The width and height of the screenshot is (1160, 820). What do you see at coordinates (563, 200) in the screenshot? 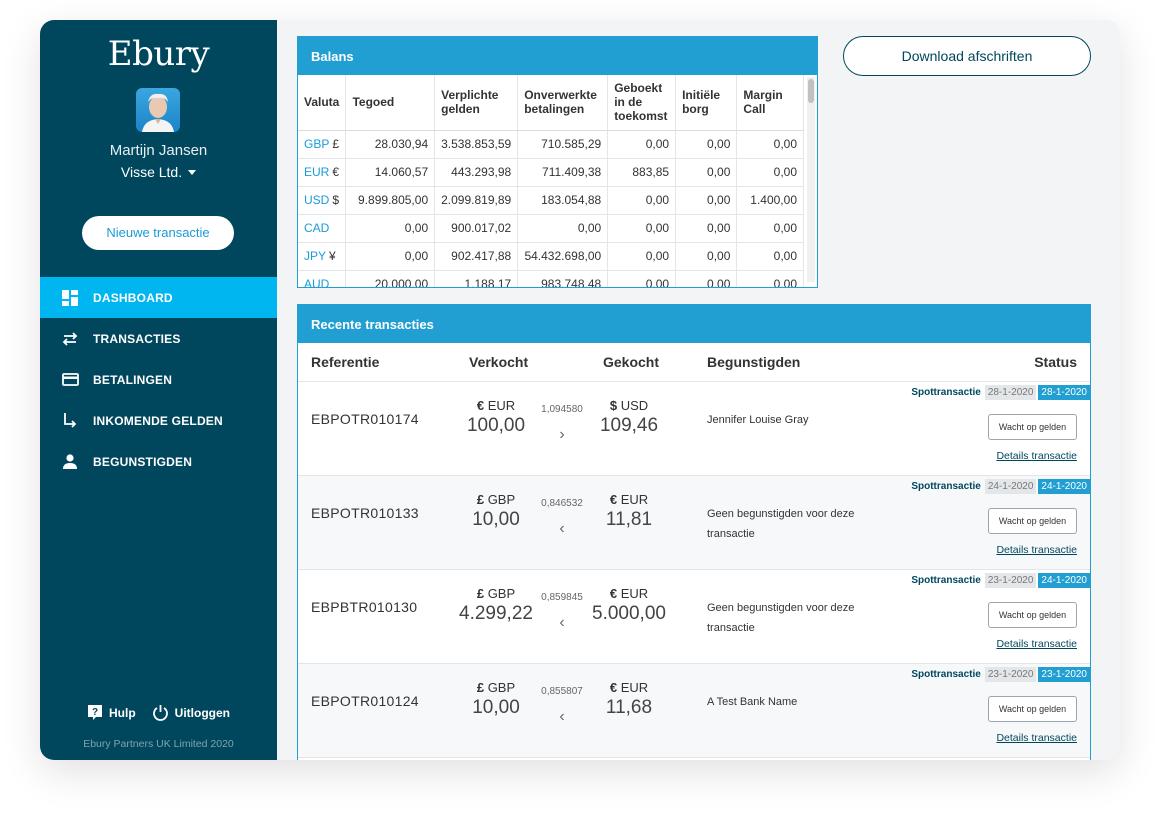
I see `balance-cell: 183.054,88` at bounding box center [563, 200].